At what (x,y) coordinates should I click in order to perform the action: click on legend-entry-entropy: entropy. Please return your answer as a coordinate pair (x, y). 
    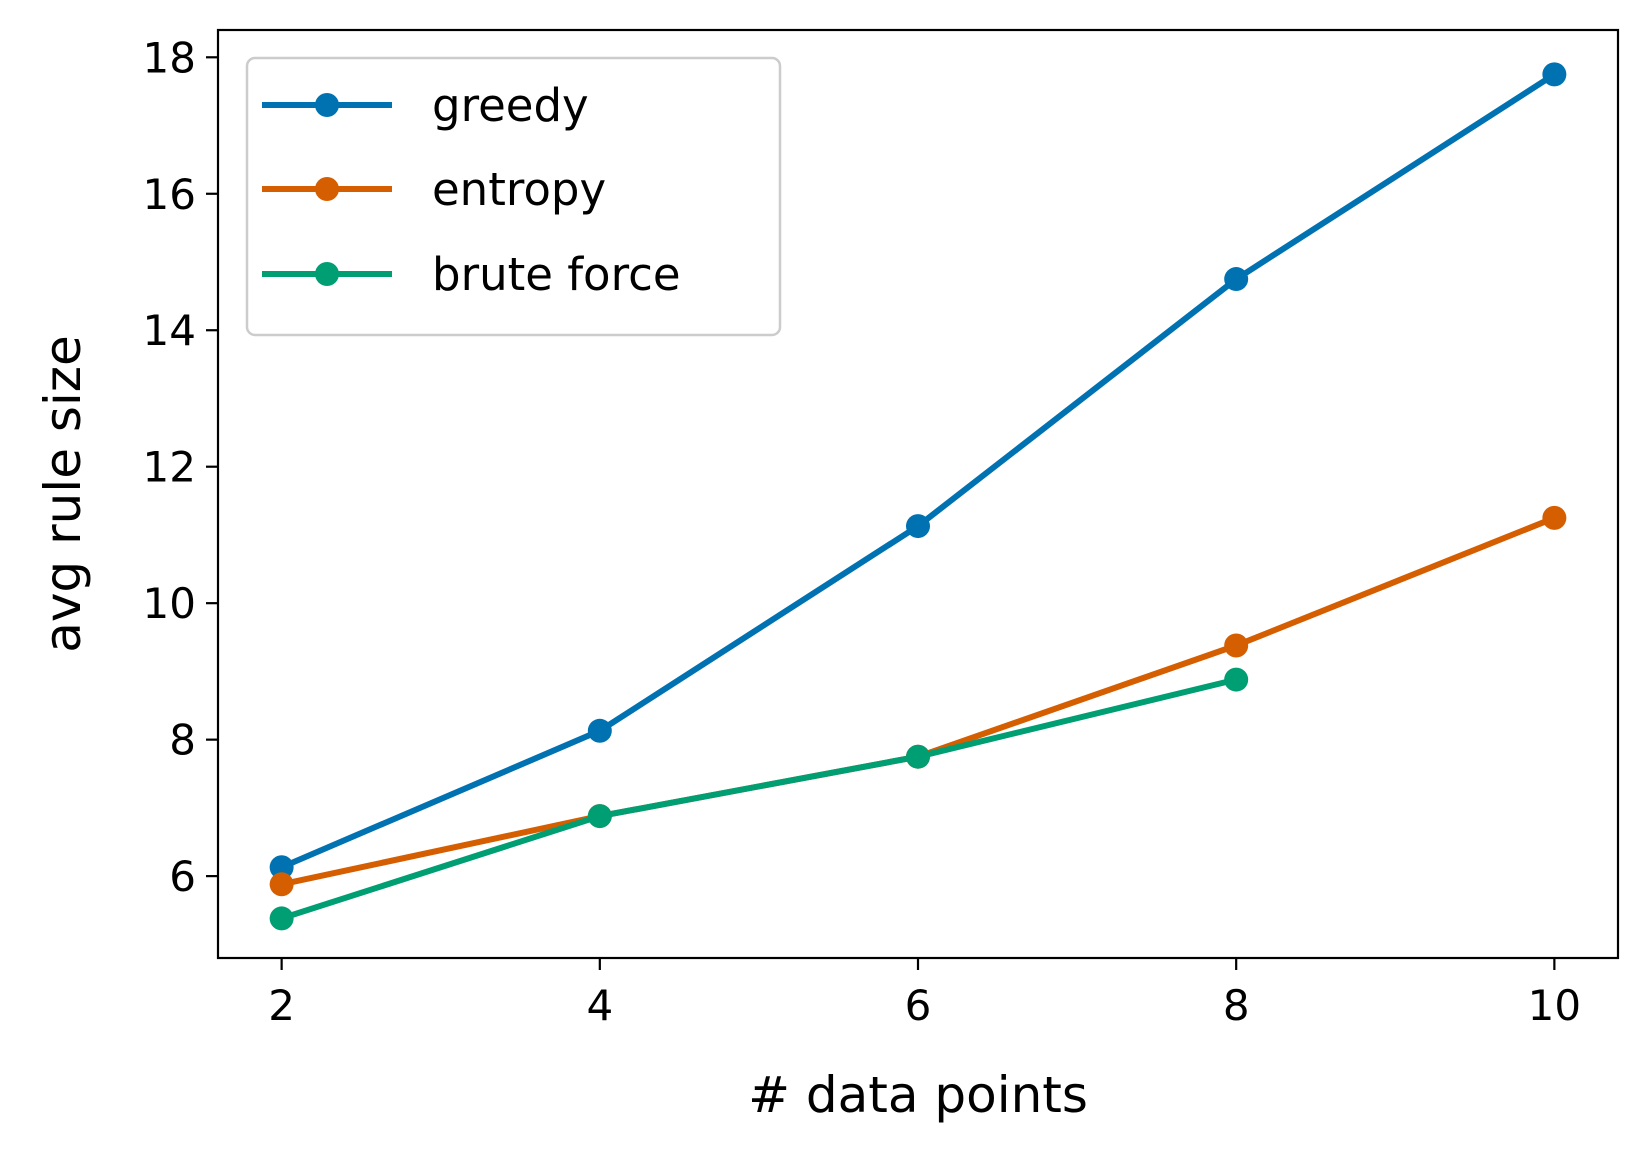
    Looking at the image, I should click on (434, 189).